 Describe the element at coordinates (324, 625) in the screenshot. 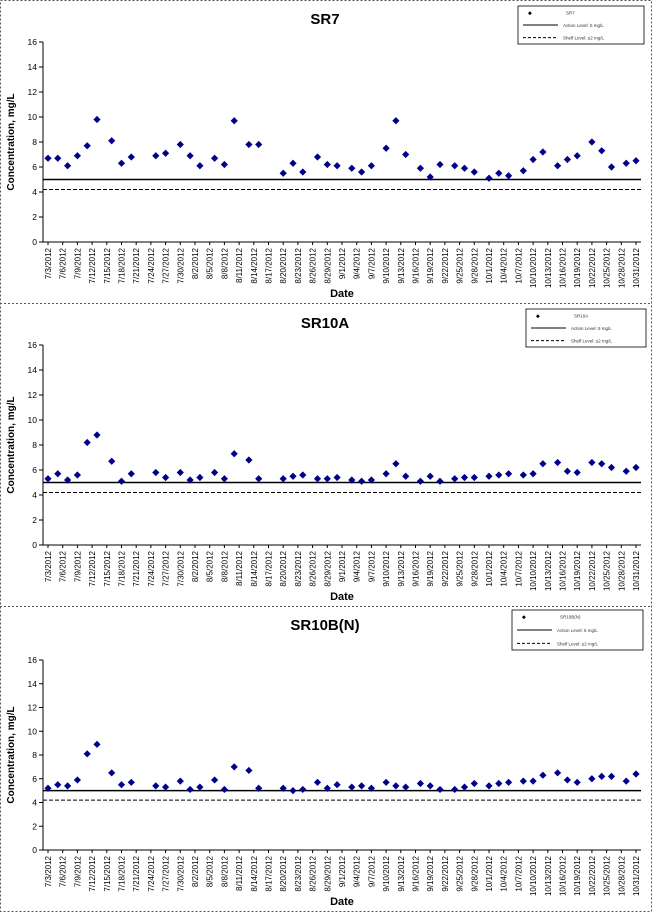

I see `chart-title: SR10B(N)` at that location.